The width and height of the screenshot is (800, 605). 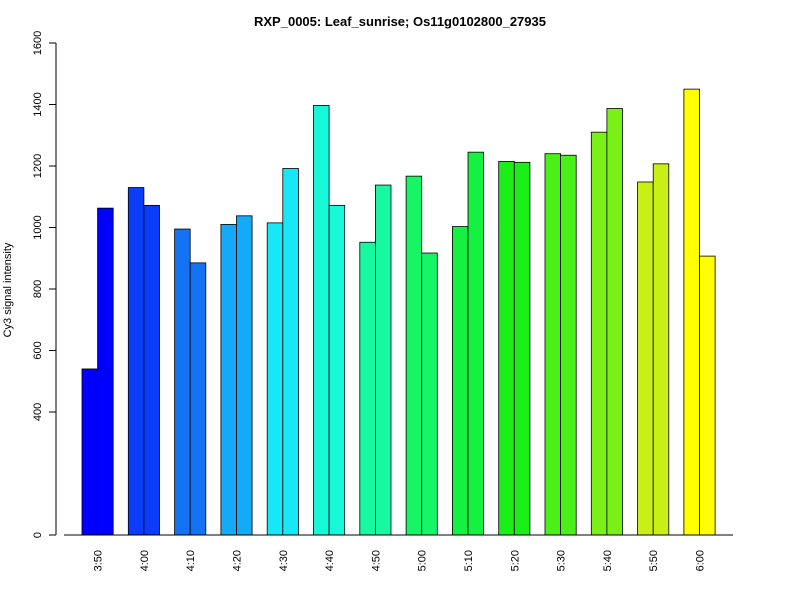 What do you see at coordinates (238, 560) in the screenshot?
I see `x-tick-label: 4:20` at bounding box center [238, 560].